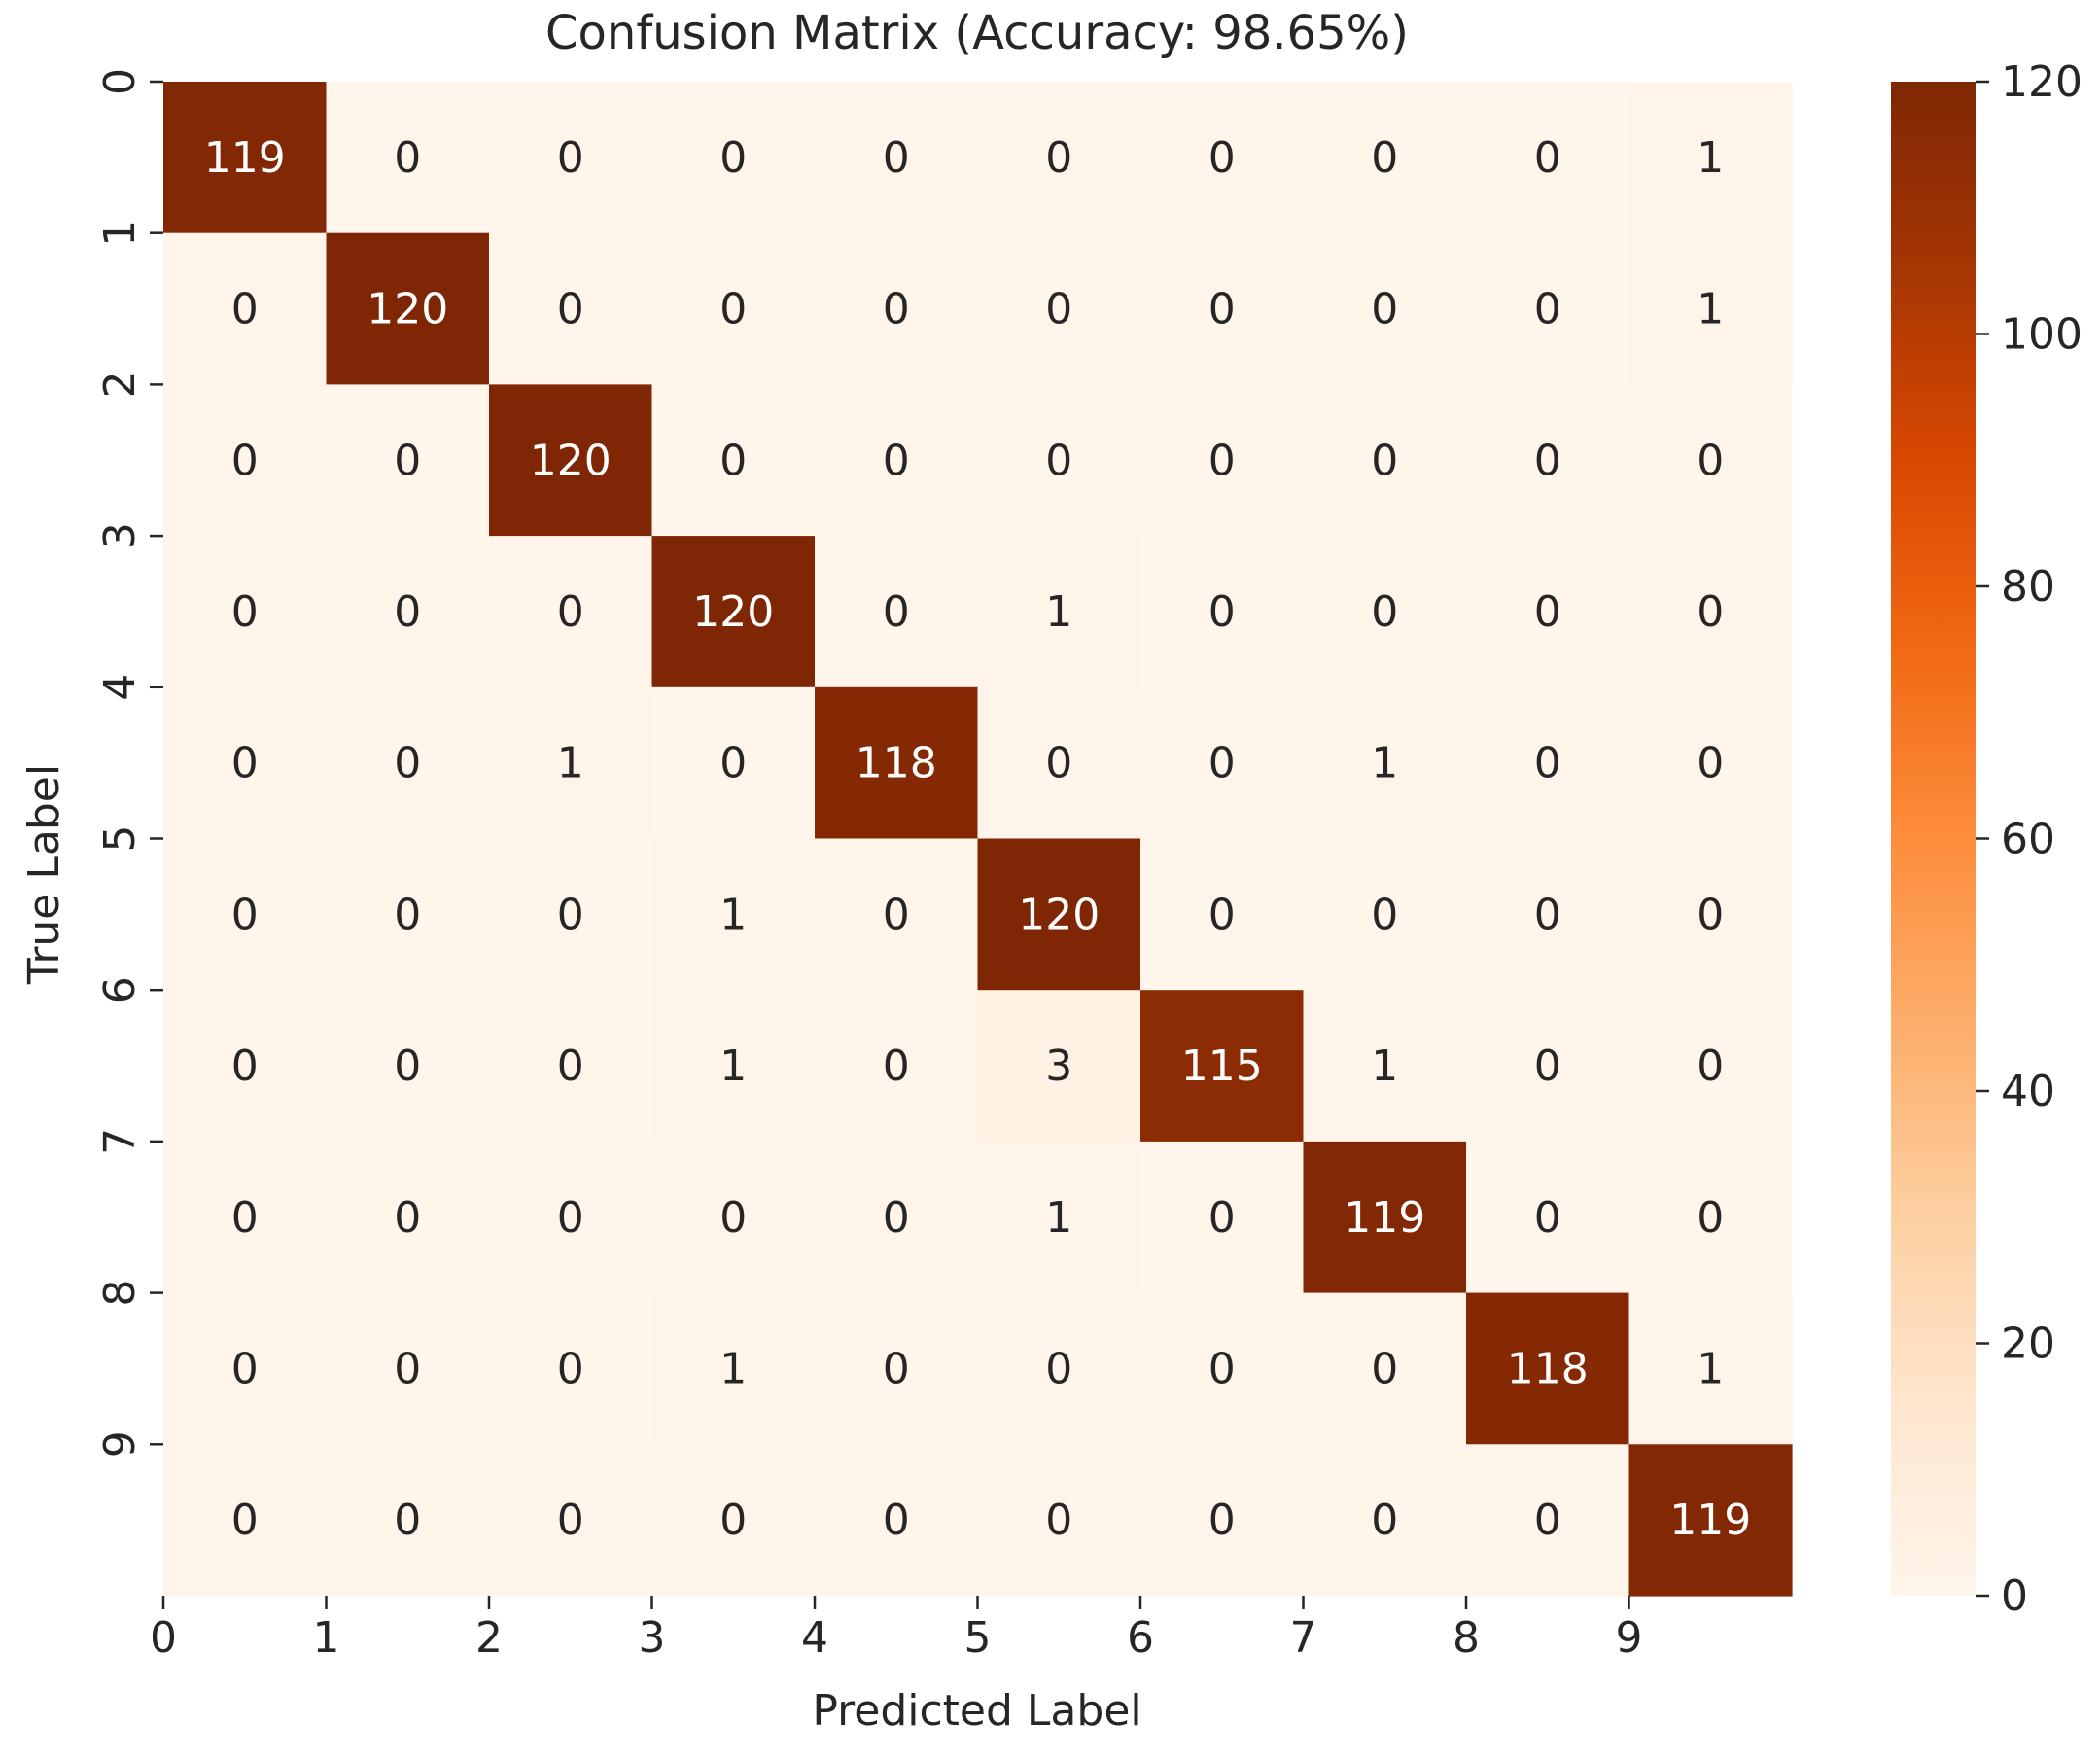  I want to click on y-tick-label: 7, so click(120, 1141).